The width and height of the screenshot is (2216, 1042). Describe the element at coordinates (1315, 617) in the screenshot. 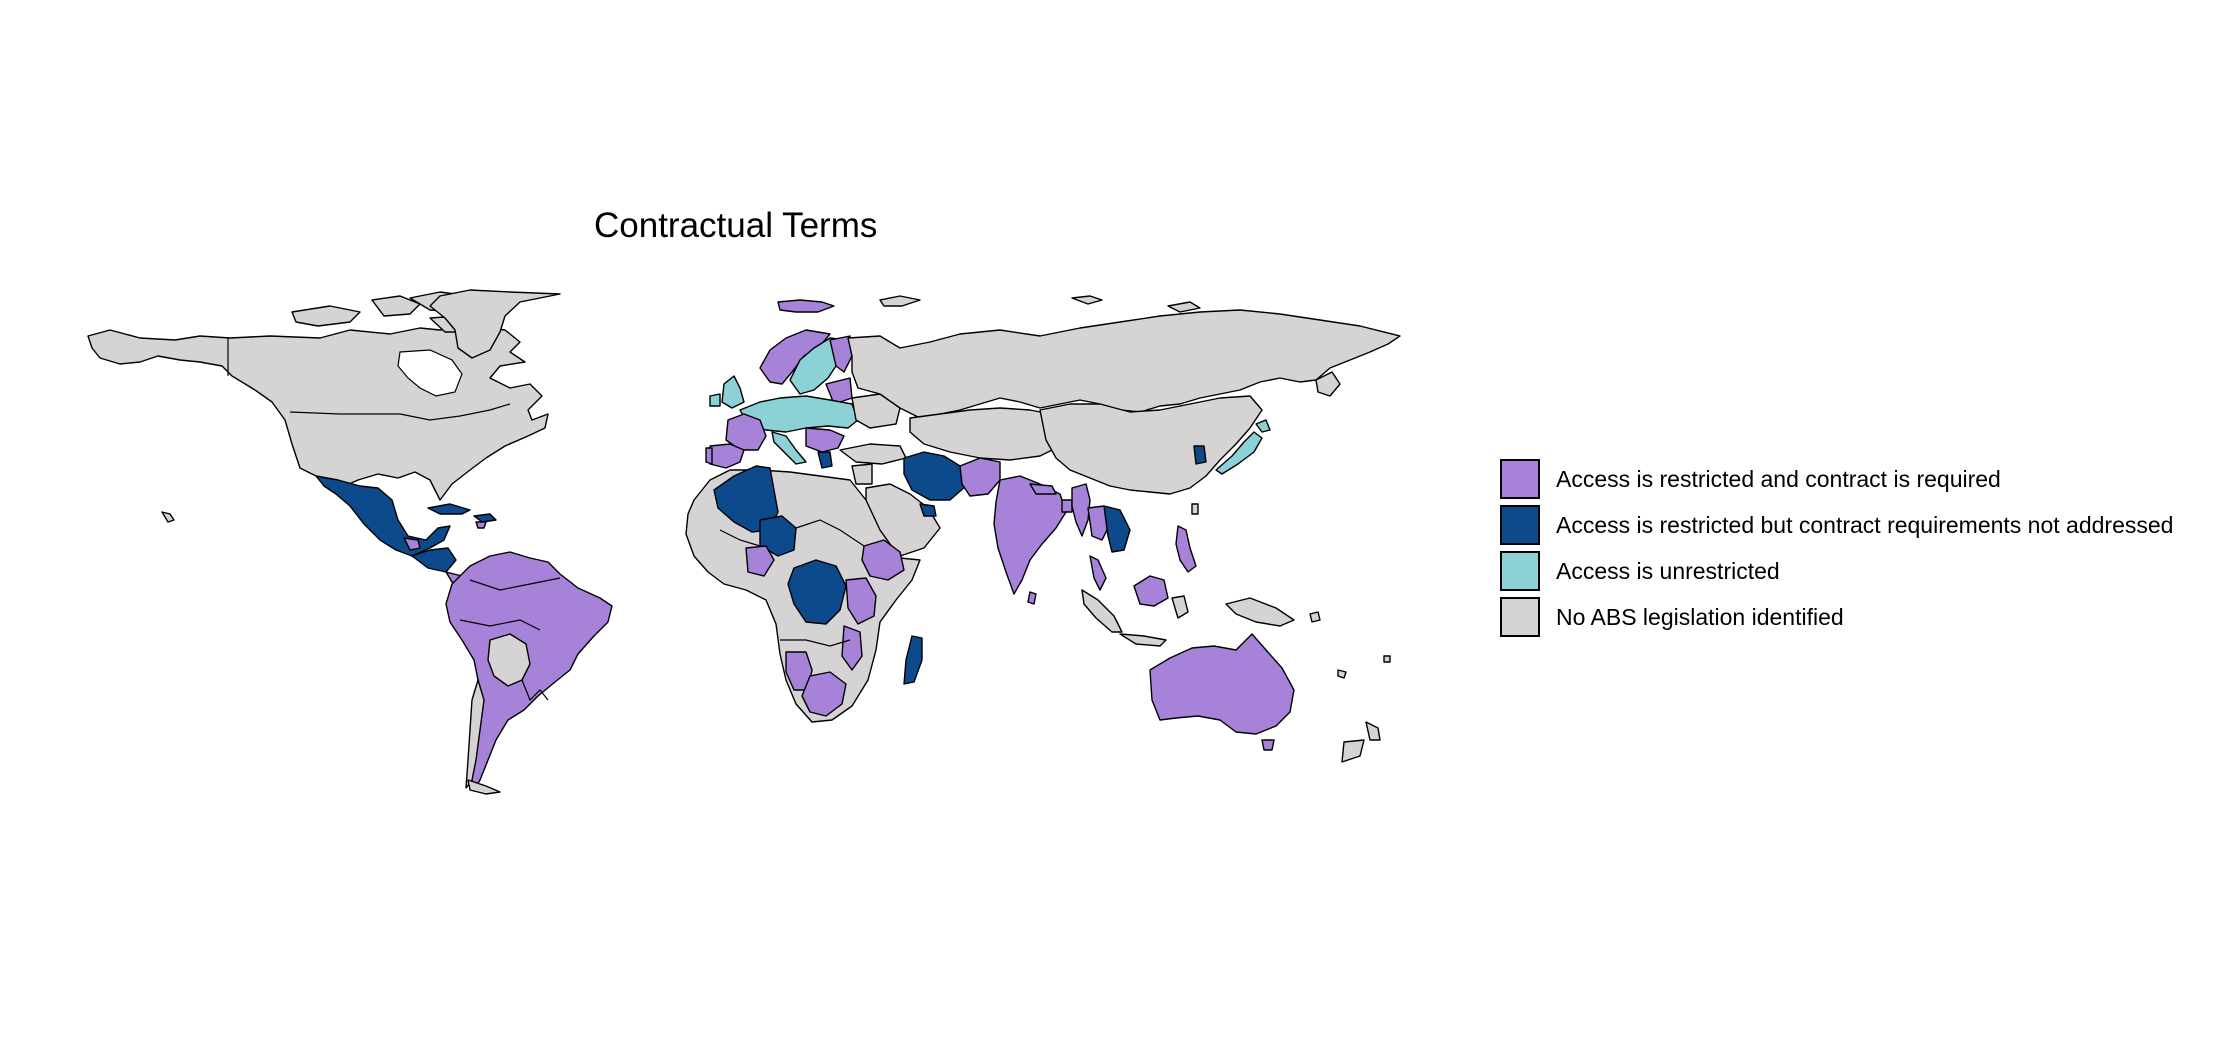

I see `region-pacific-islands` at that location.